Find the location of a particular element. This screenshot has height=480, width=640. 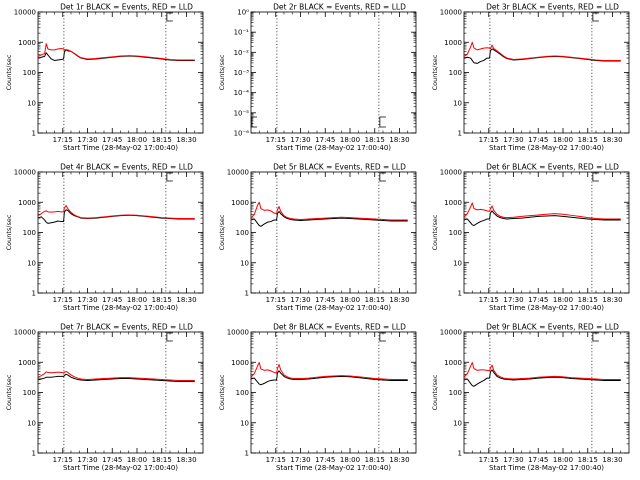

y-tick-label: 10⁻² is located at coordinates (242, 53).